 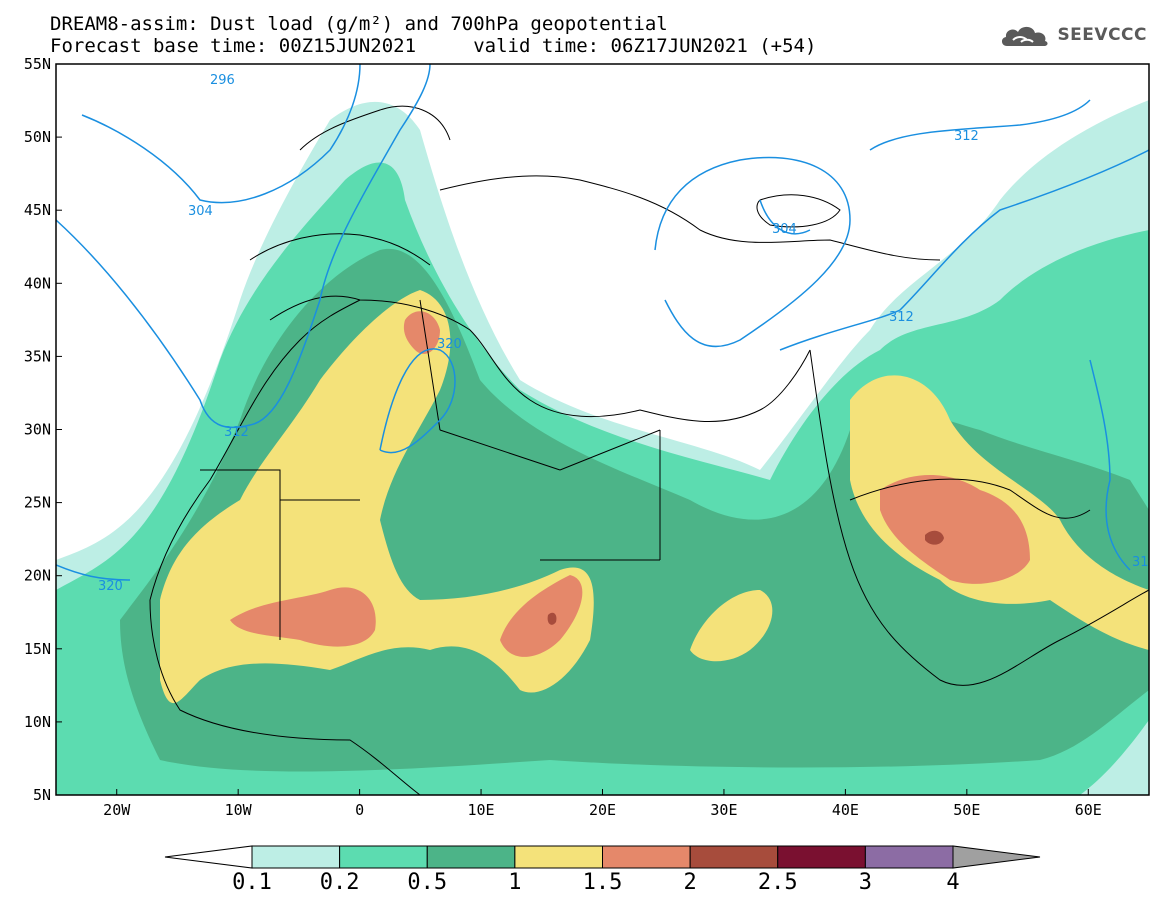 What do you see at coordinates (239, 810) in the screenshot?
I see `lon-tick-label: 10W` at bounding box center [239, 810].